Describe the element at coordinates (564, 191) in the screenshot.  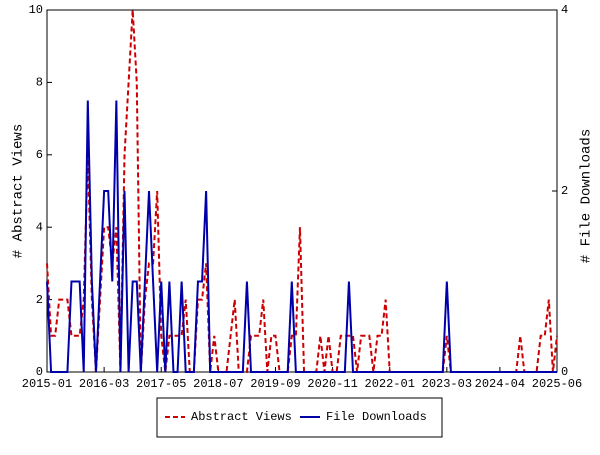
I see `y2-tick-label: 2` at that location.